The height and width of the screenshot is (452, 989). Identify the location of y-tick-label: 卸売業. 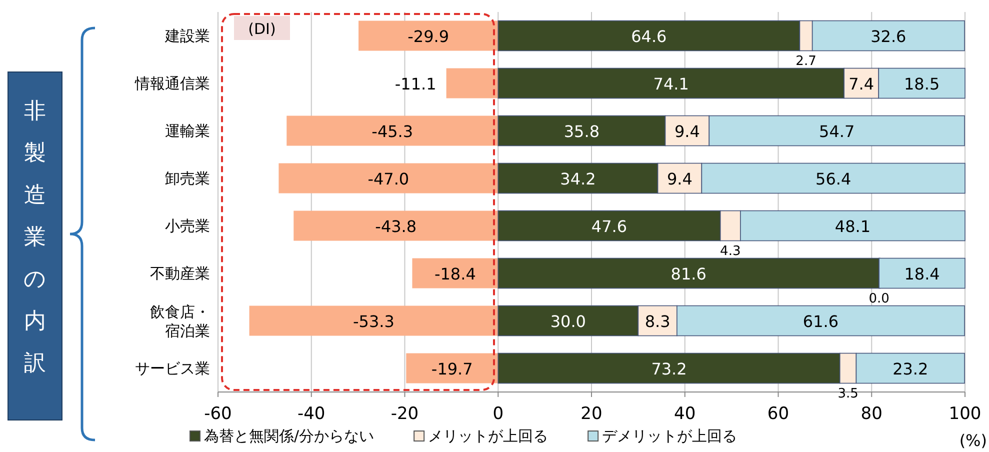
(187, 178).